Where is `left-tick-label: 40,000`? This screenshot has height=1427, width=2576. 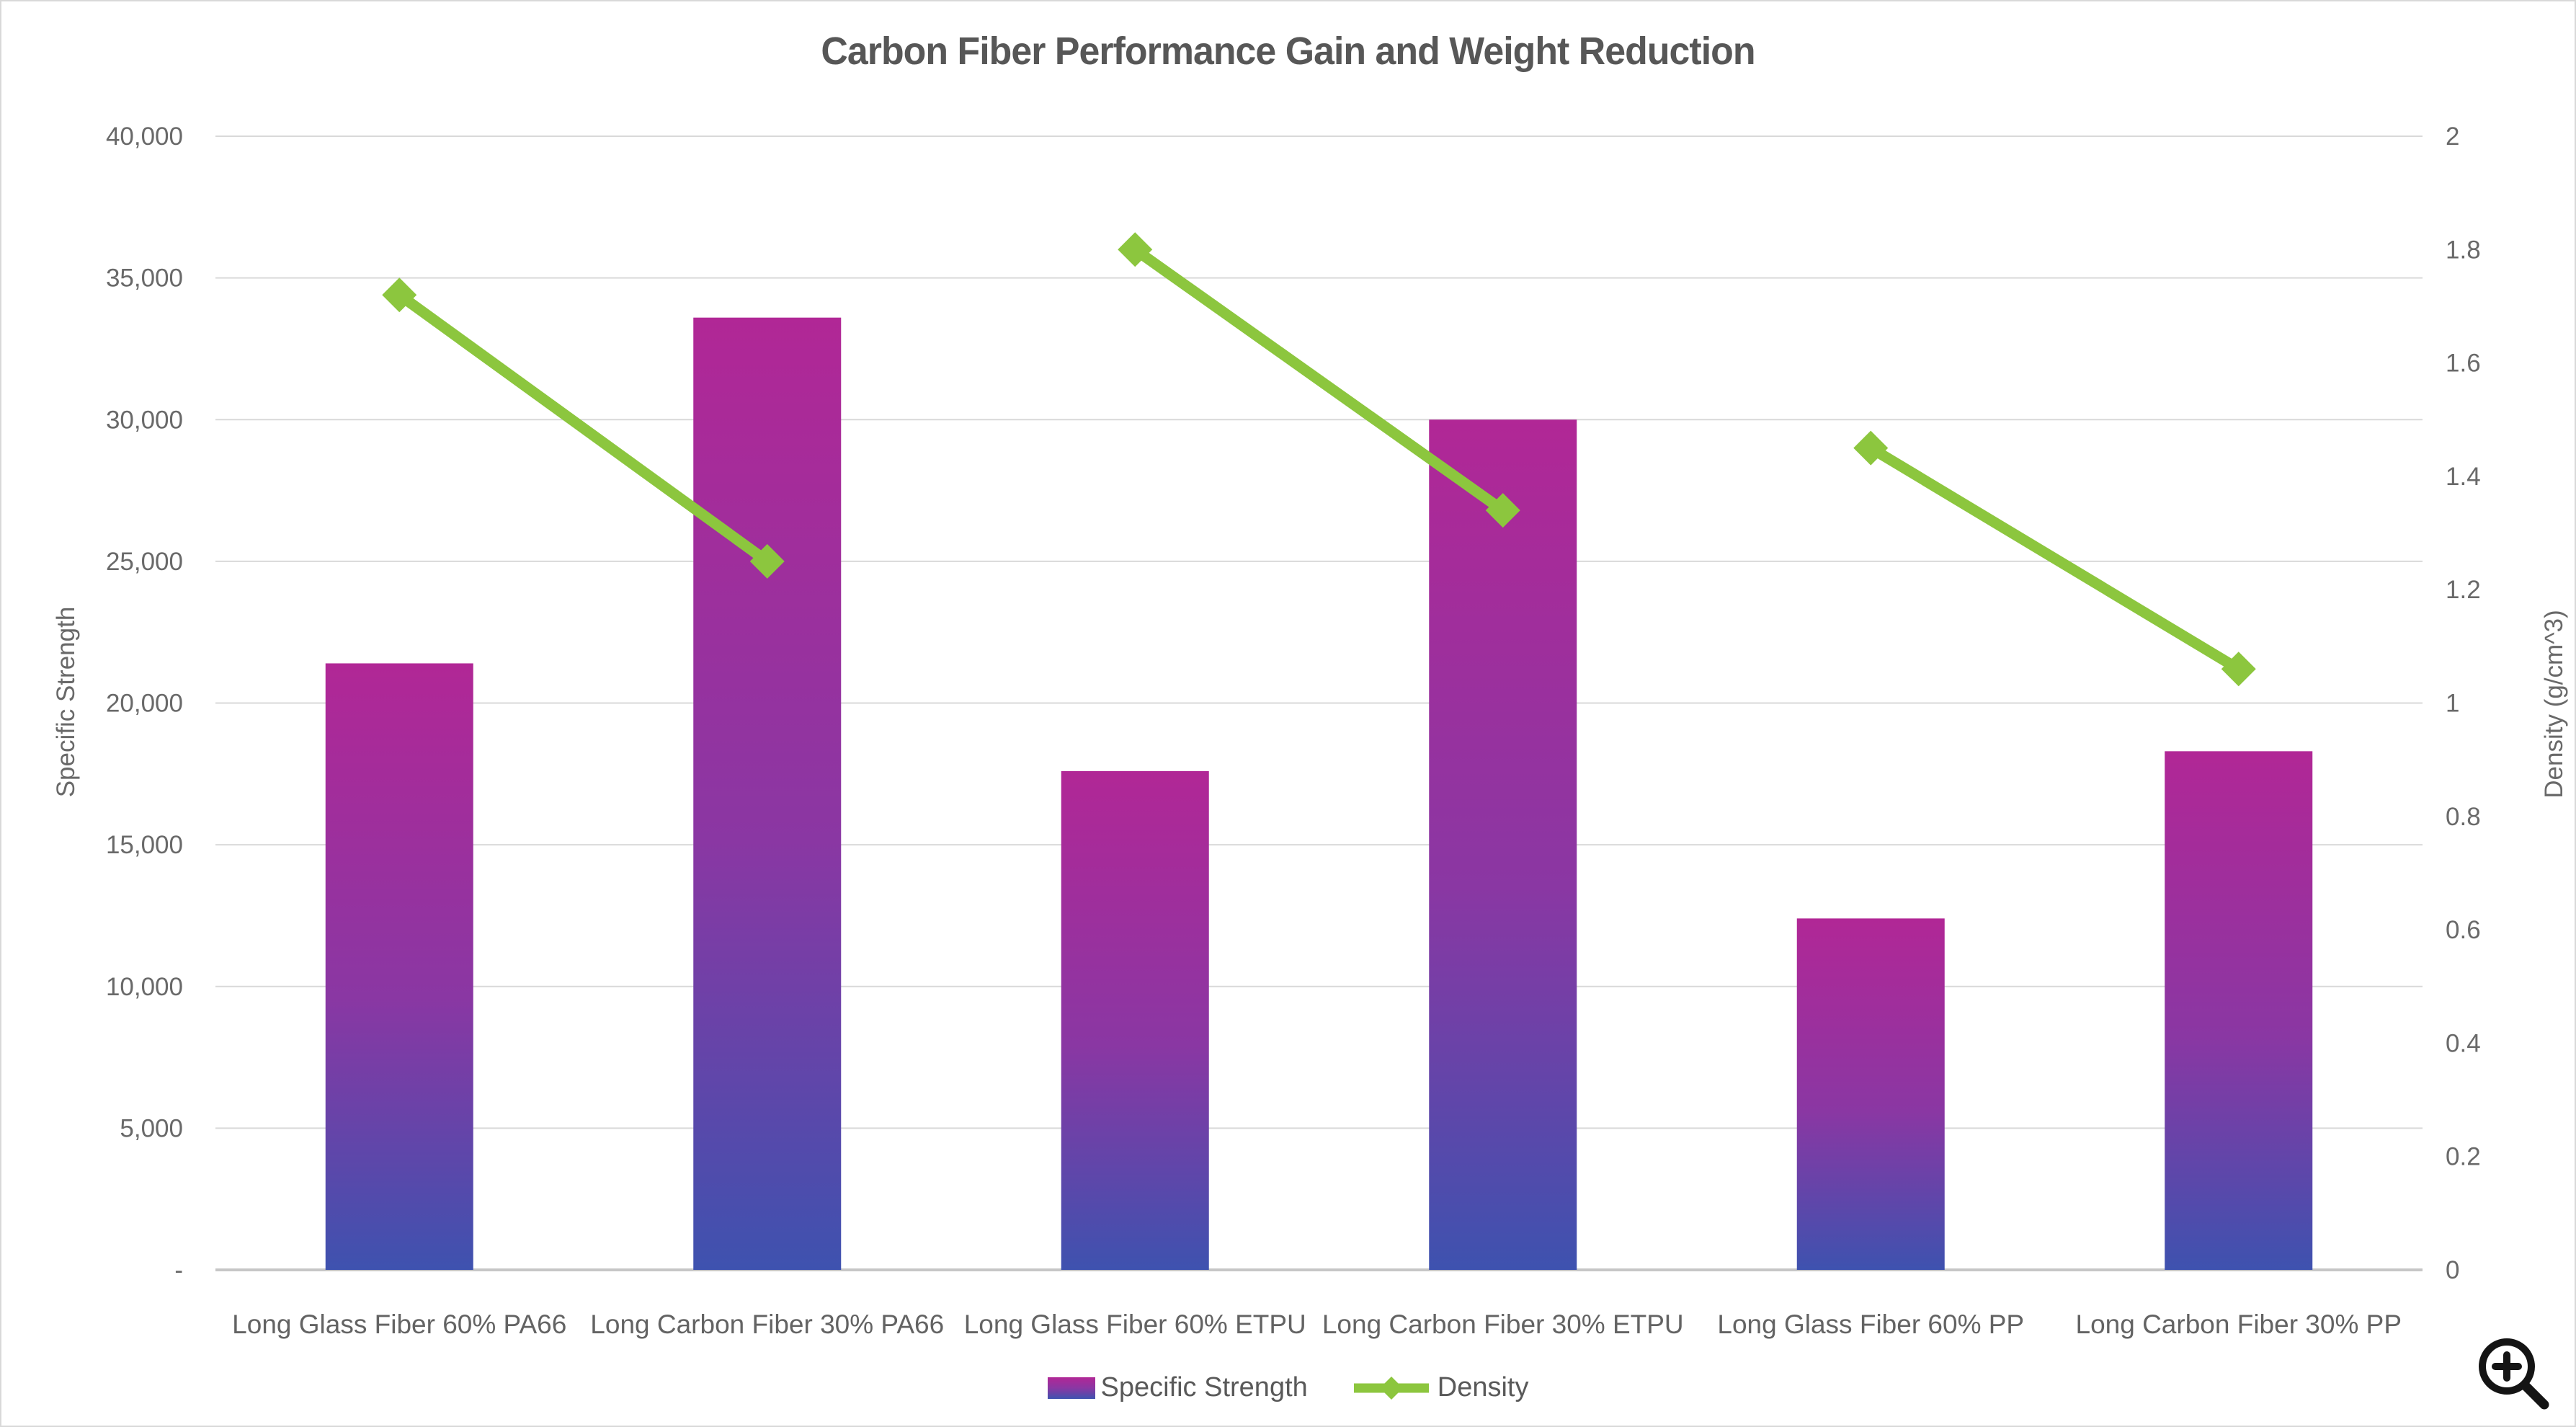 left-tick-label: 40,000 is located at coordinates (144, 137).